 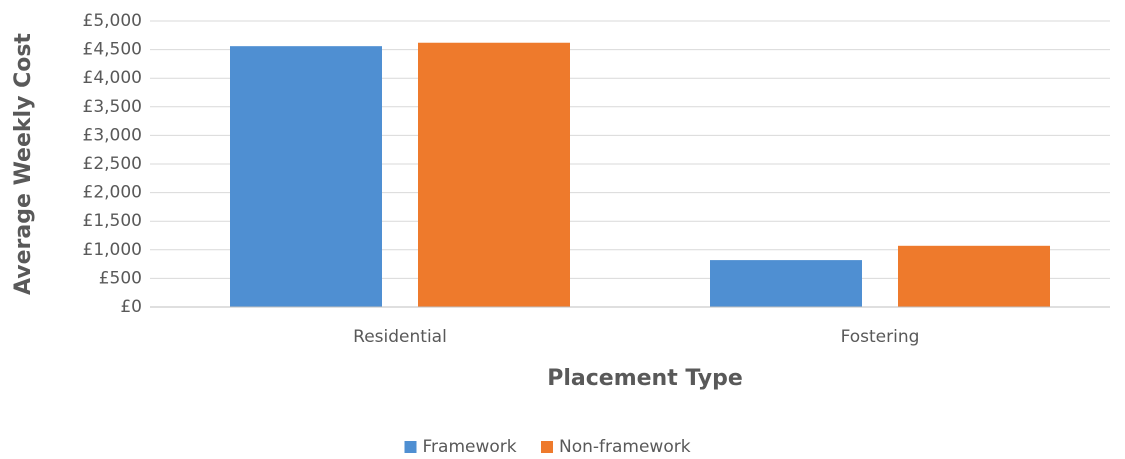 What do you see at coordinates (470, 447) in the screenshot?
I see `legend-label: Framework` at bounding box center [470, 447].